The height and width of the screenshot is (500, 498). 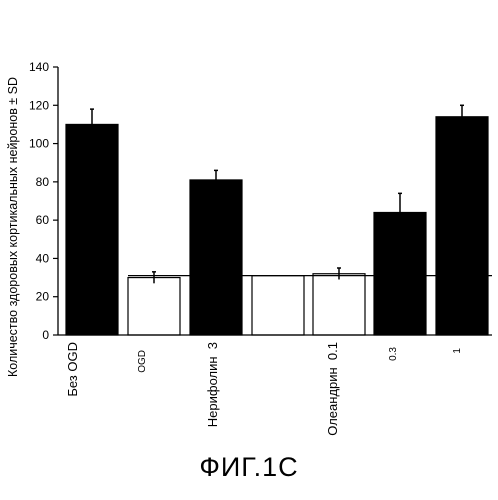 What do you see at coordinates (332, 389) in the screenshot?
I see `category-label: Олеандрин 0.1` at bounding box center [332, 389].